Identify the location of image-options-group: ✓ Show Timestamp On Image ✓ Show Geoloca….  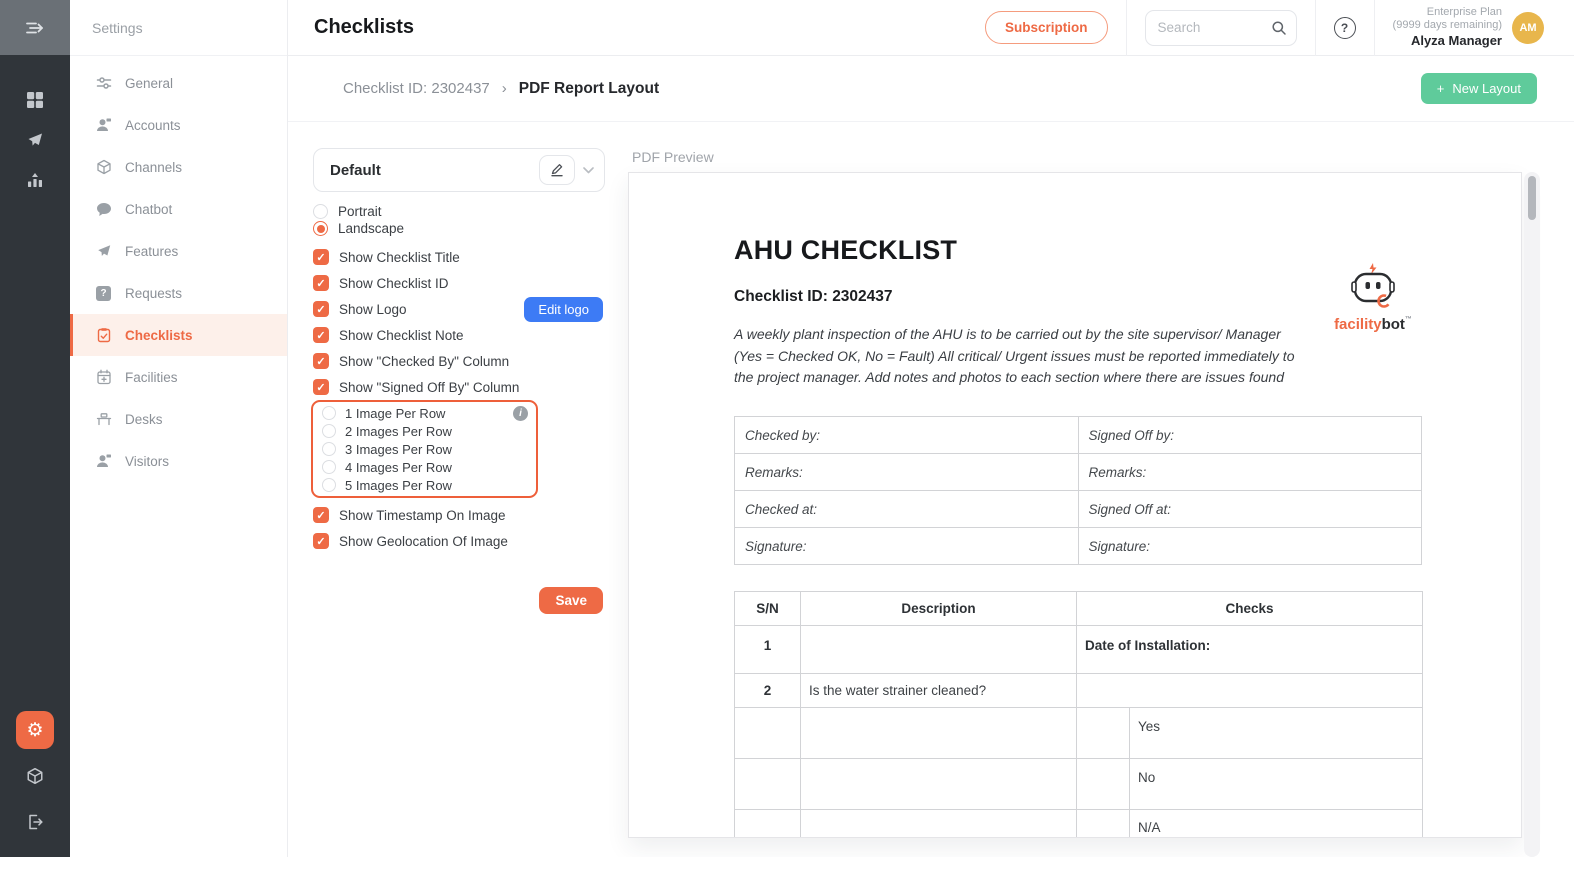
(459, 528).